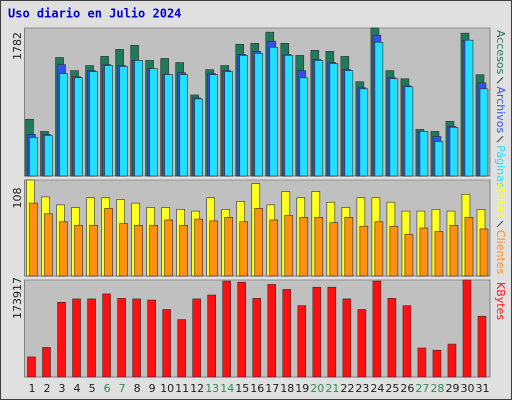  Describe the element at coordinates (77, 388) in the screenshot. I see `x-tick-label: 4` at that location.